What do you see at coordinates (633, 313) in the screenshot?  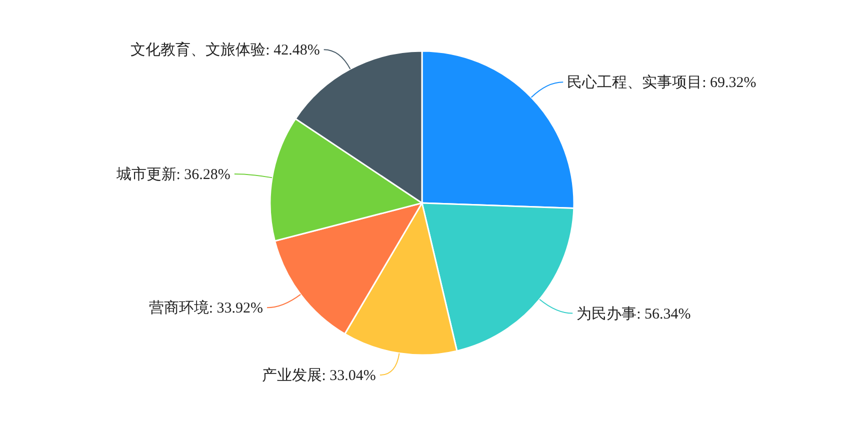 I see `slice-label: 为民办事: 56.34%` at bounding box center [633, 313].